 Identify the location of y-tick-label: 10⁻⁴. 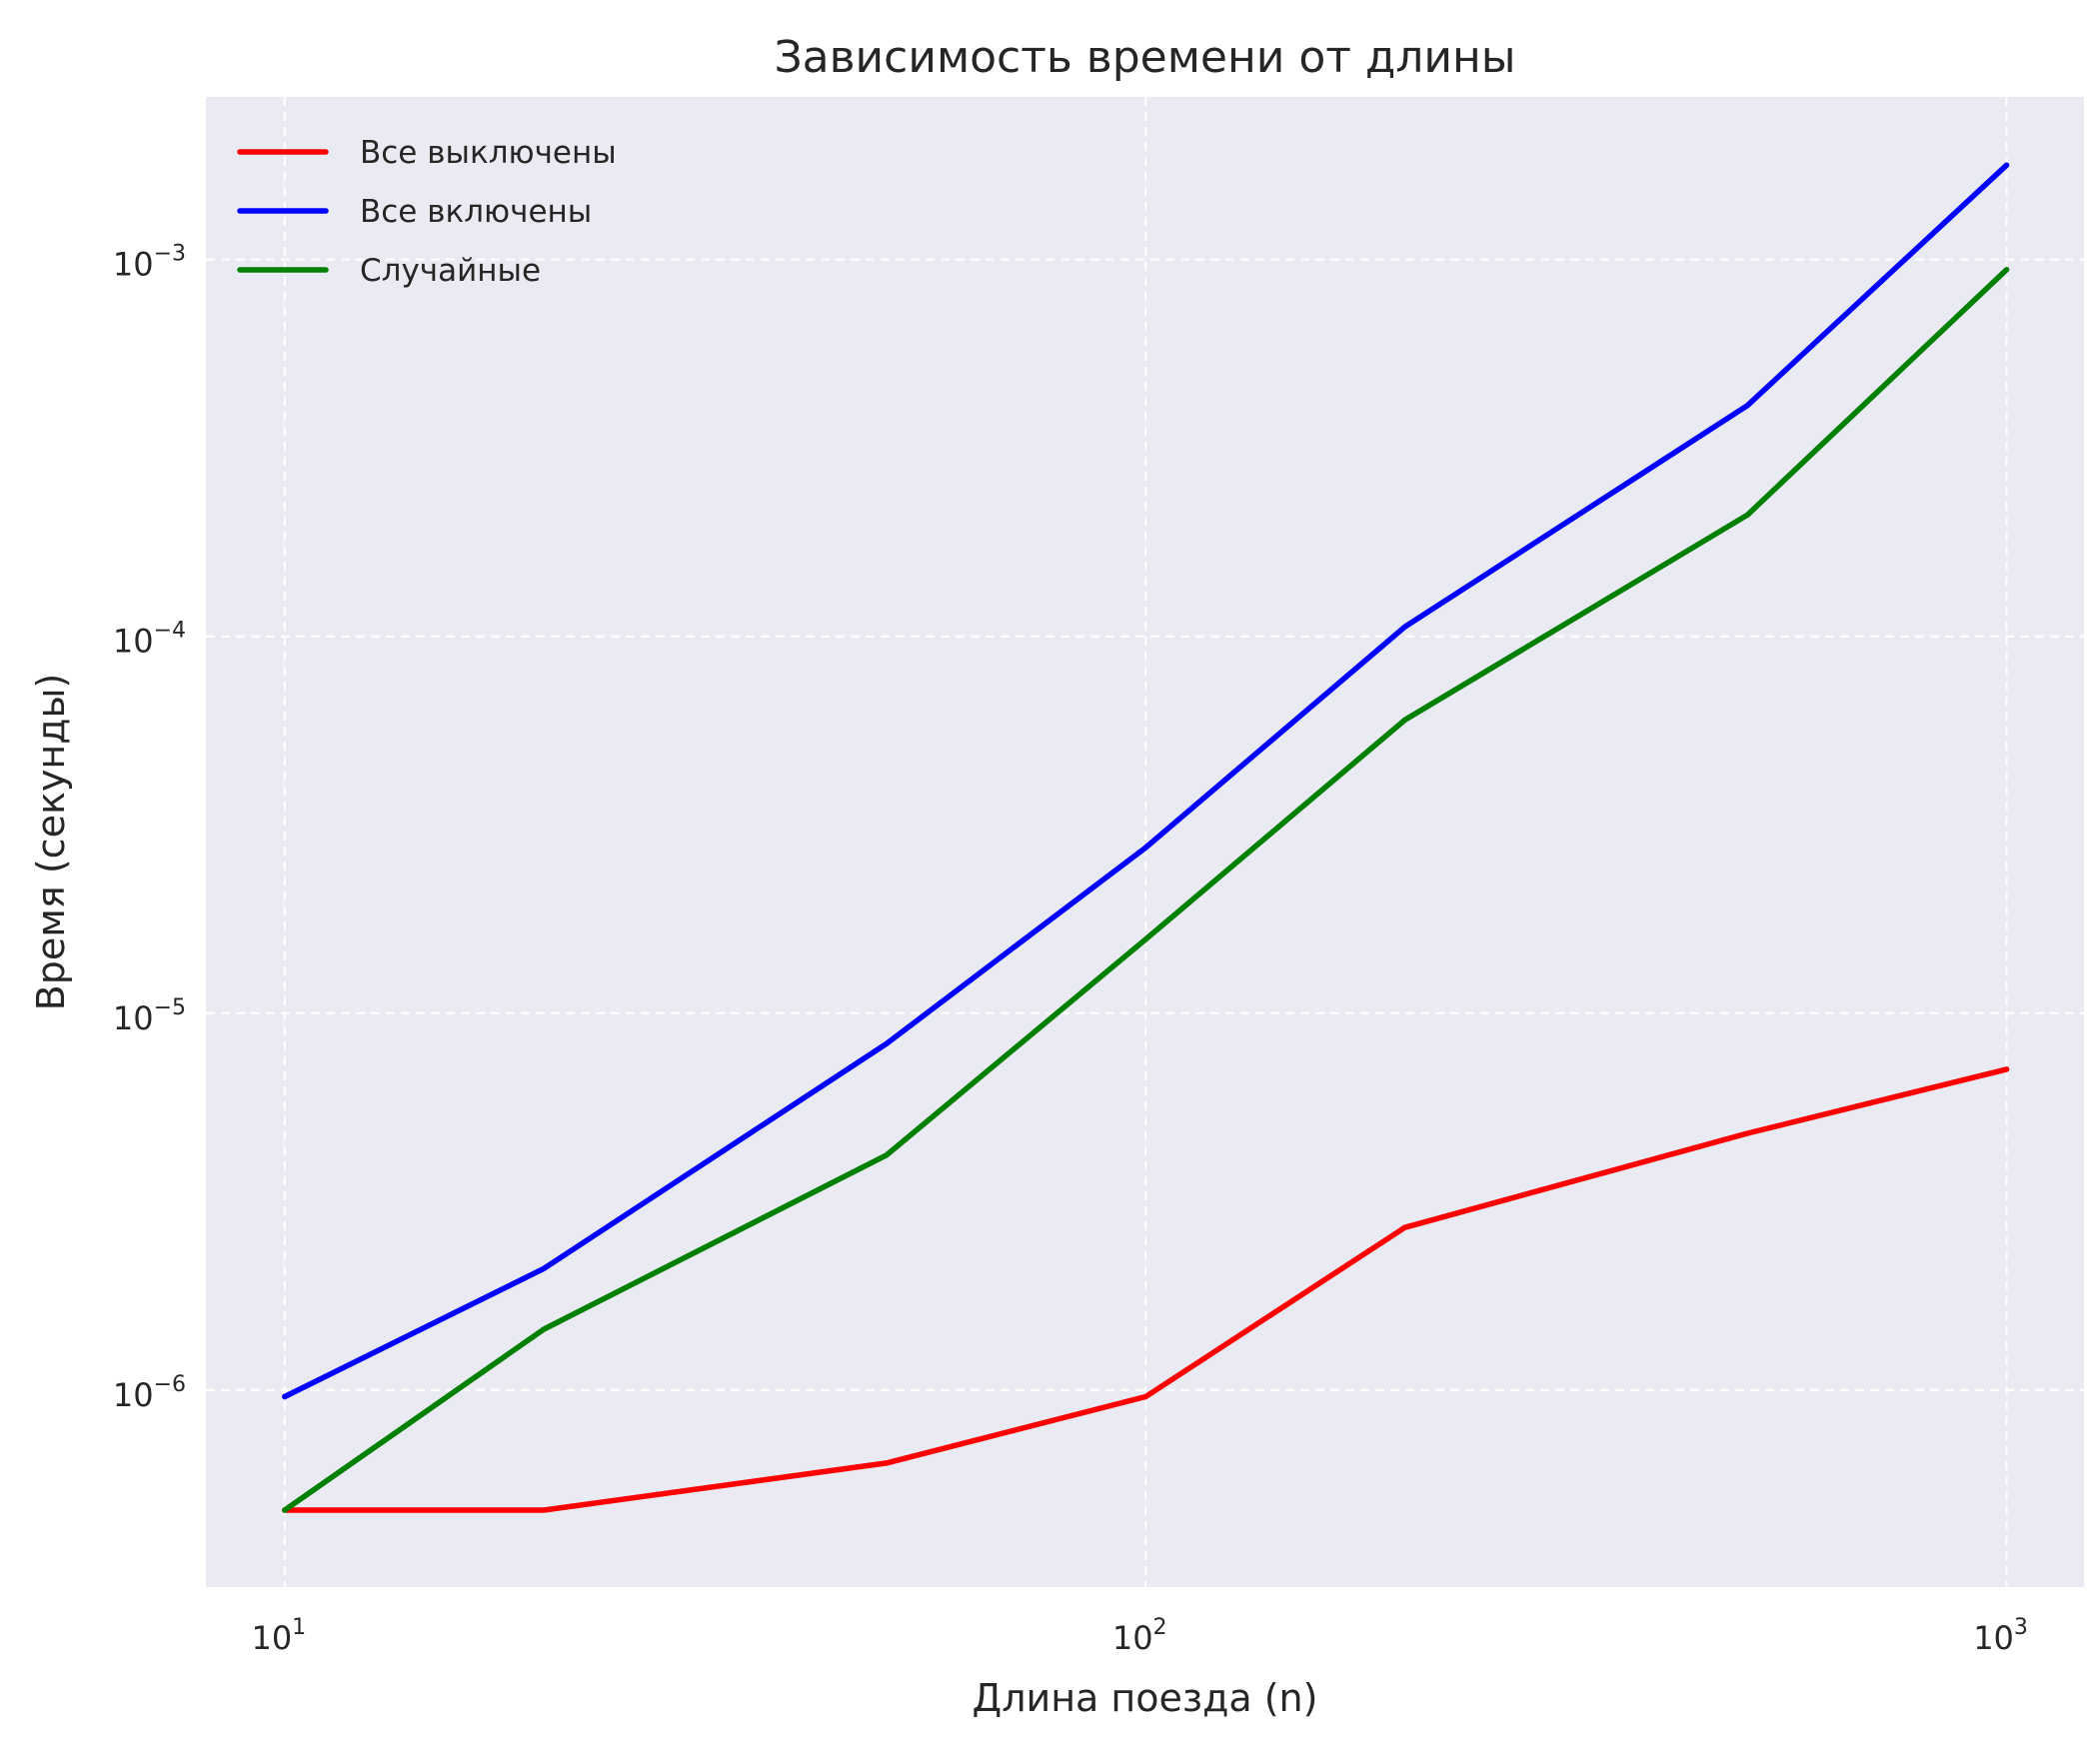
(149, 640).